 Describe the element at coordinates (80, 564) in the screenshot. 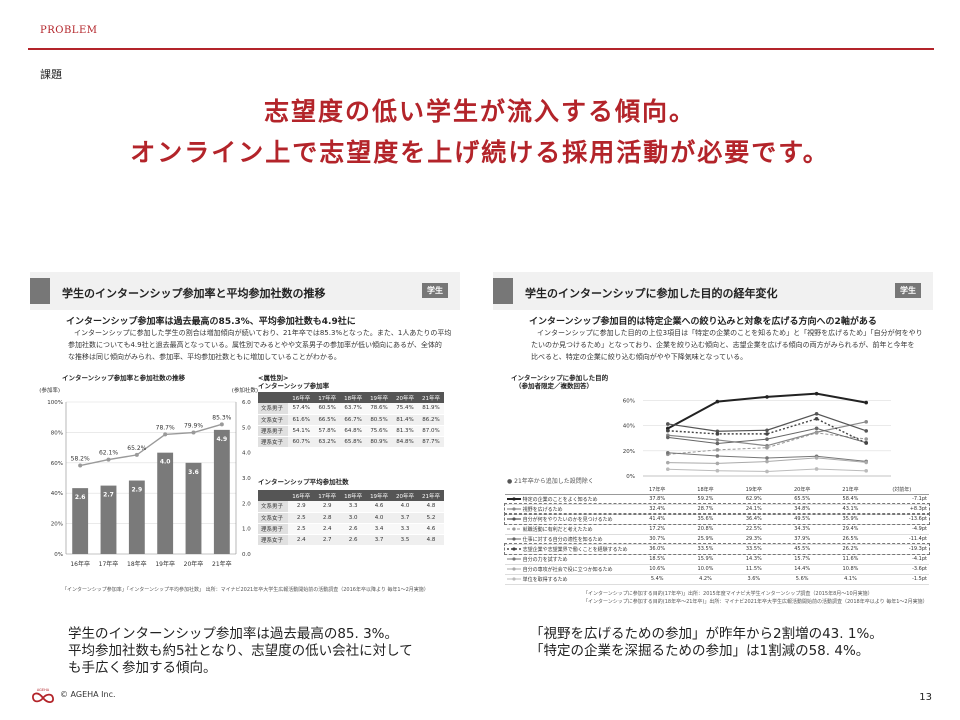

I see `x-tick-label-0: 16年卒` at that location.